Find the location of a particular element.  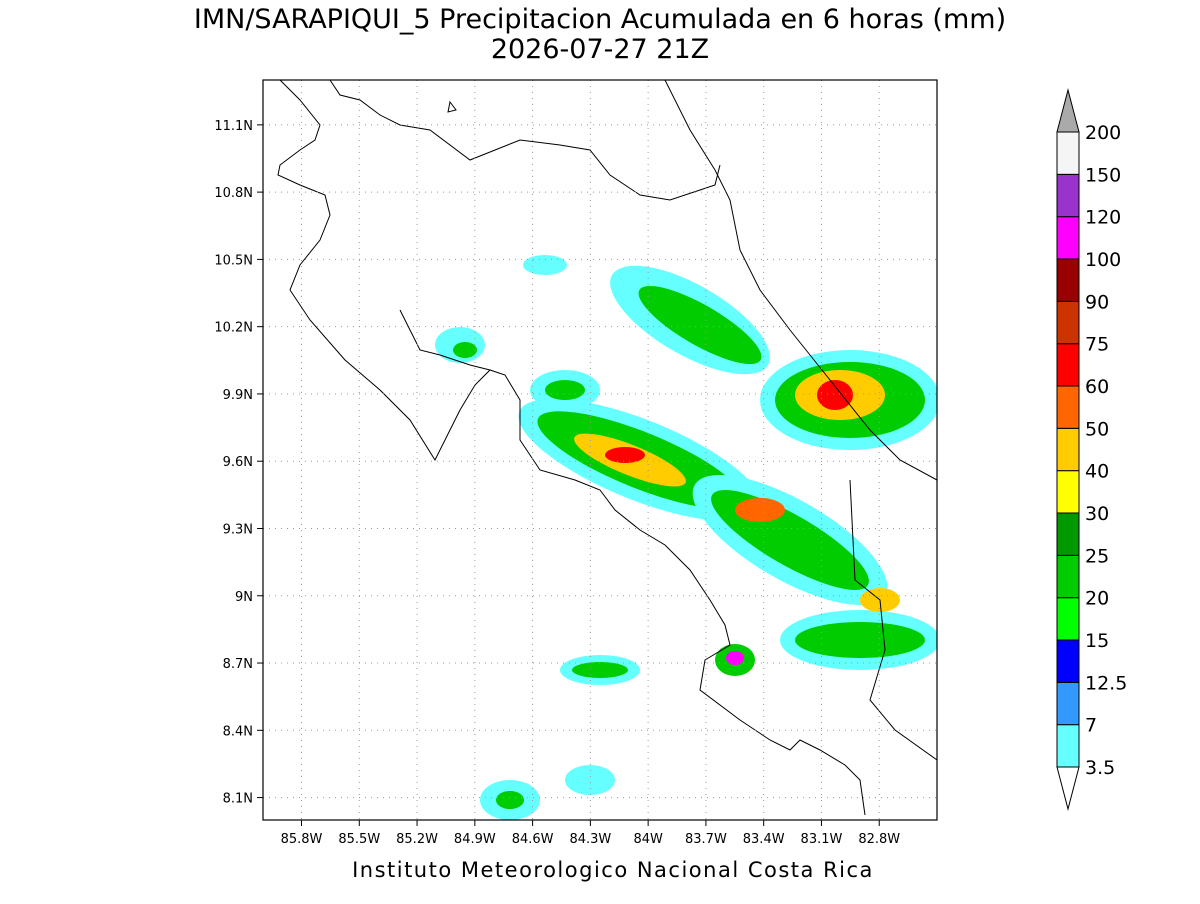

lat-tick-label: 10.5N is located at coordinates (233, 260).